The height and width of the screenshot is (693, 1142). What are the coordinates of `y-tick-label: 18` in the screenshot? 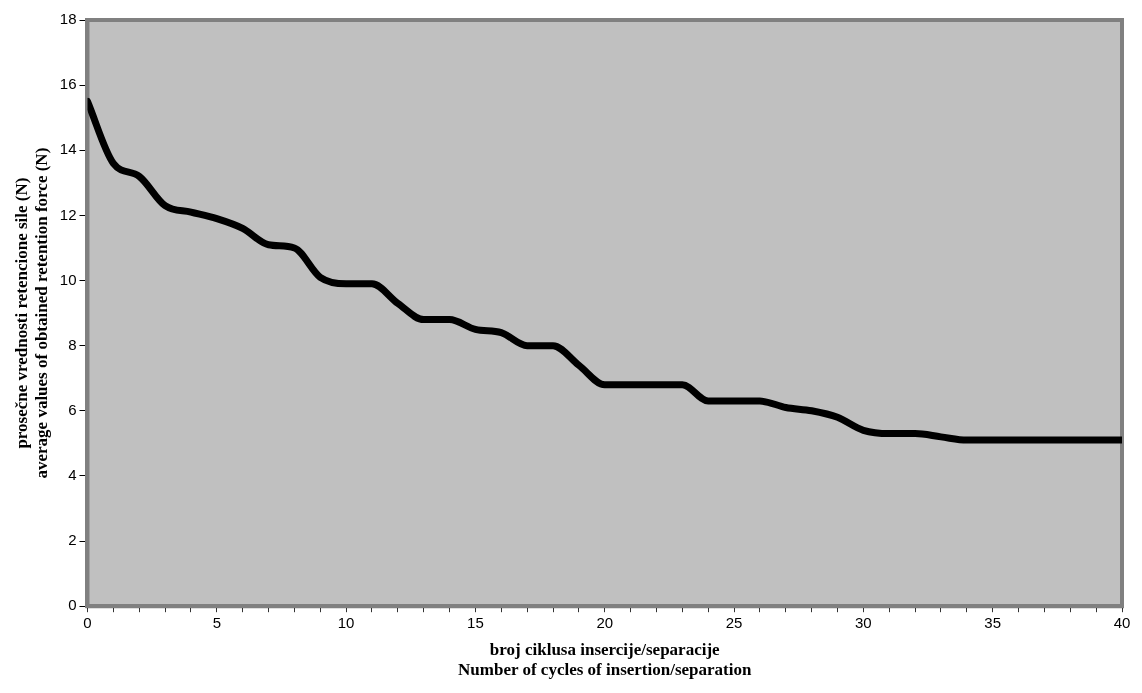 It's located at (68, 19).